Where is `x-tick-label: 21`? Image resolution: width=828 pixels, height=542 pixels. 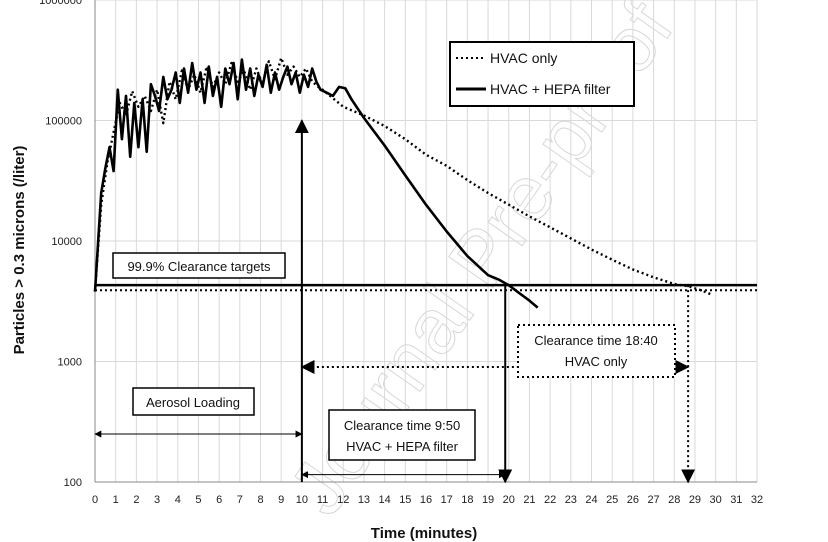 x-tick-label: 21 is located at coordinates (529, 500).